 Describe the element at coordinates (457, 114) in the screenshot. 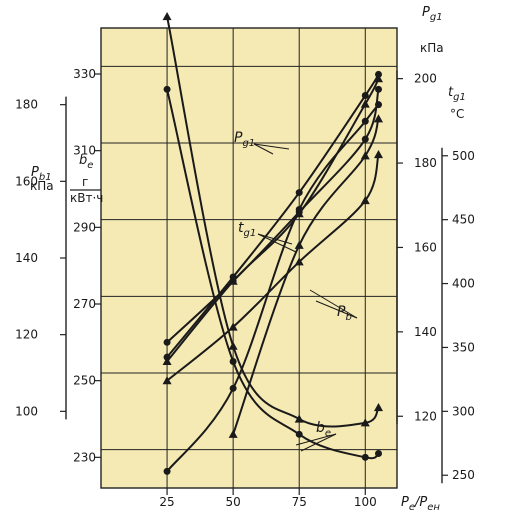

I see `axis-tg1-unit: °C` at that location.